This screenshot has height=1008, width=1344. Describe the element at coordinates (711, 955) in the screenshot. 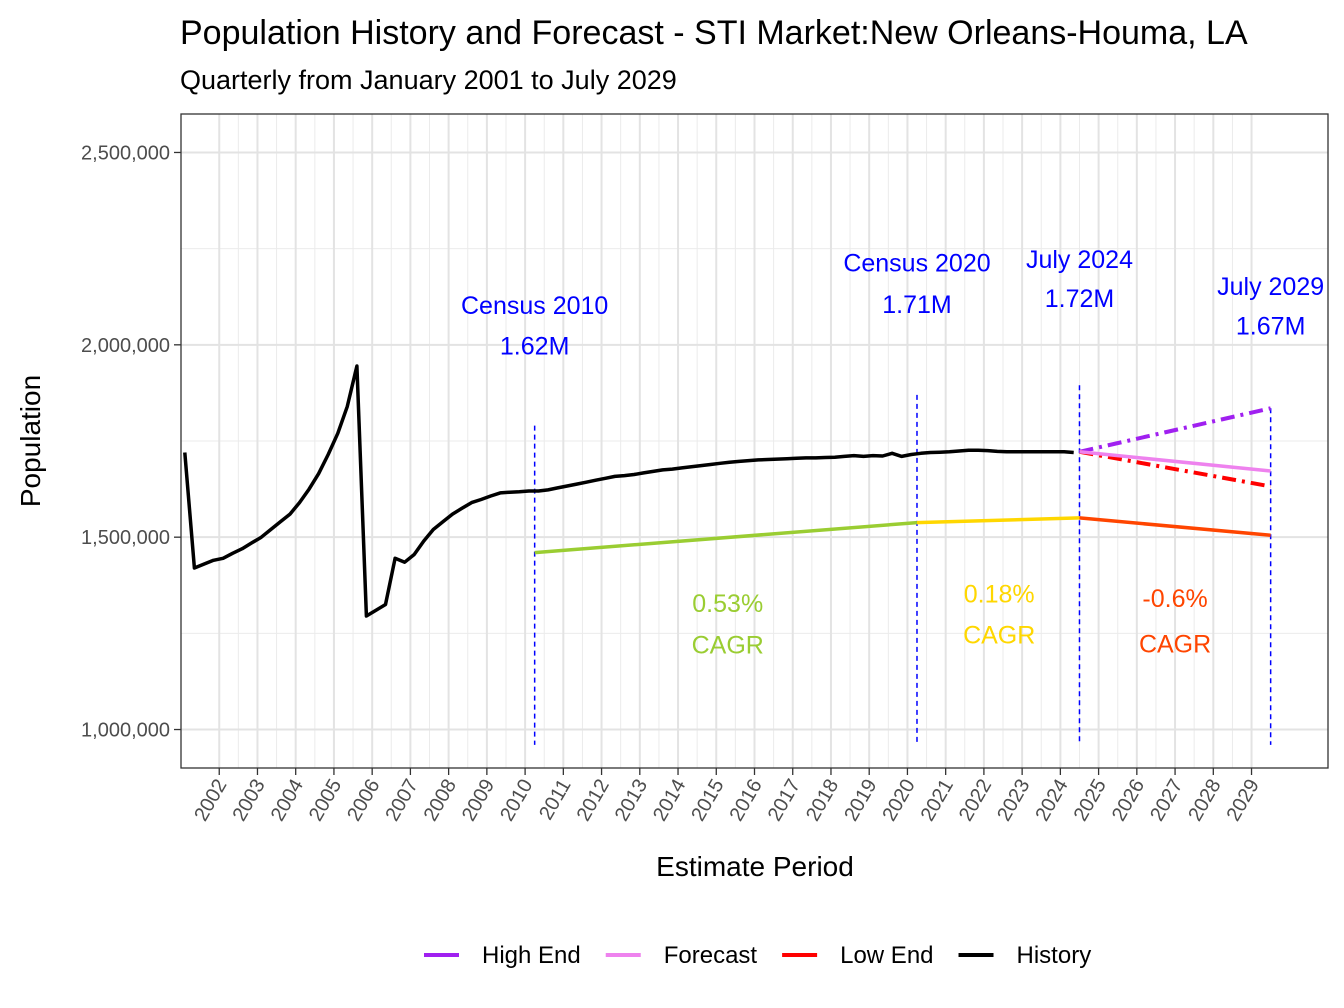

I see `legend-label-forecast: Forecast` at that location.